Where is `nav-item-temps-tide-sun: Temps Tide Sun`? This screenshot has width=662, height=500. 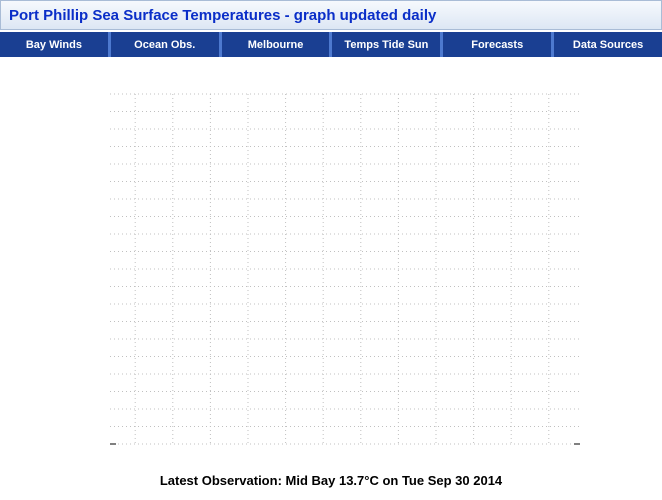
nav-item-temps-tide-sun: Temps Tide Sun is located at coordinates (386, 44).